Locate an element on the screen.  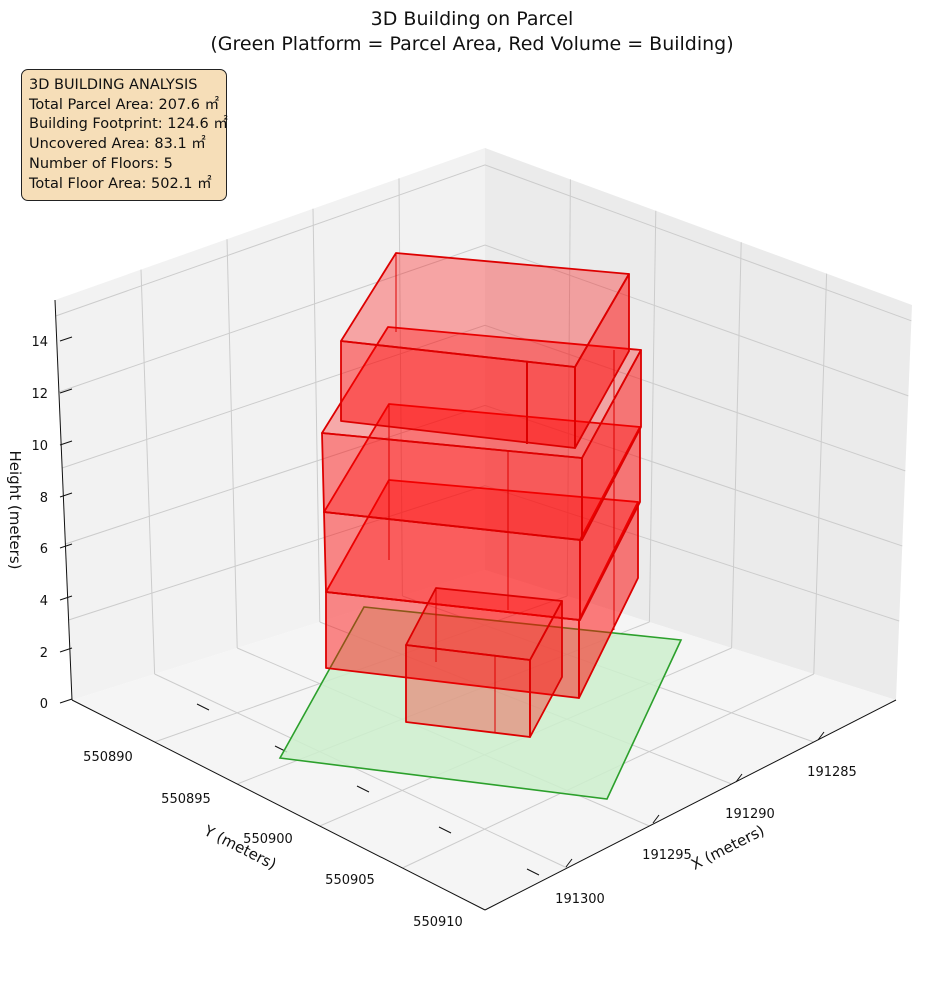
x-axis-label: X (meters) is located at coordinates (727, 847).